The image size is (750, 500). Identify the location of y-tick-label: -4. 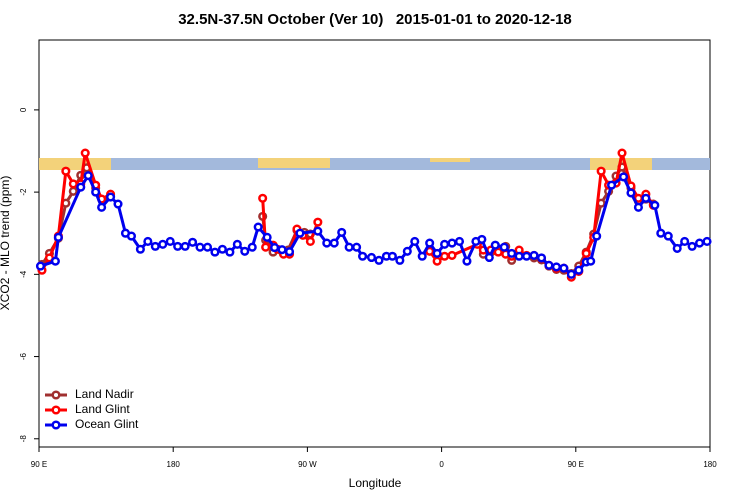
(23, 274).